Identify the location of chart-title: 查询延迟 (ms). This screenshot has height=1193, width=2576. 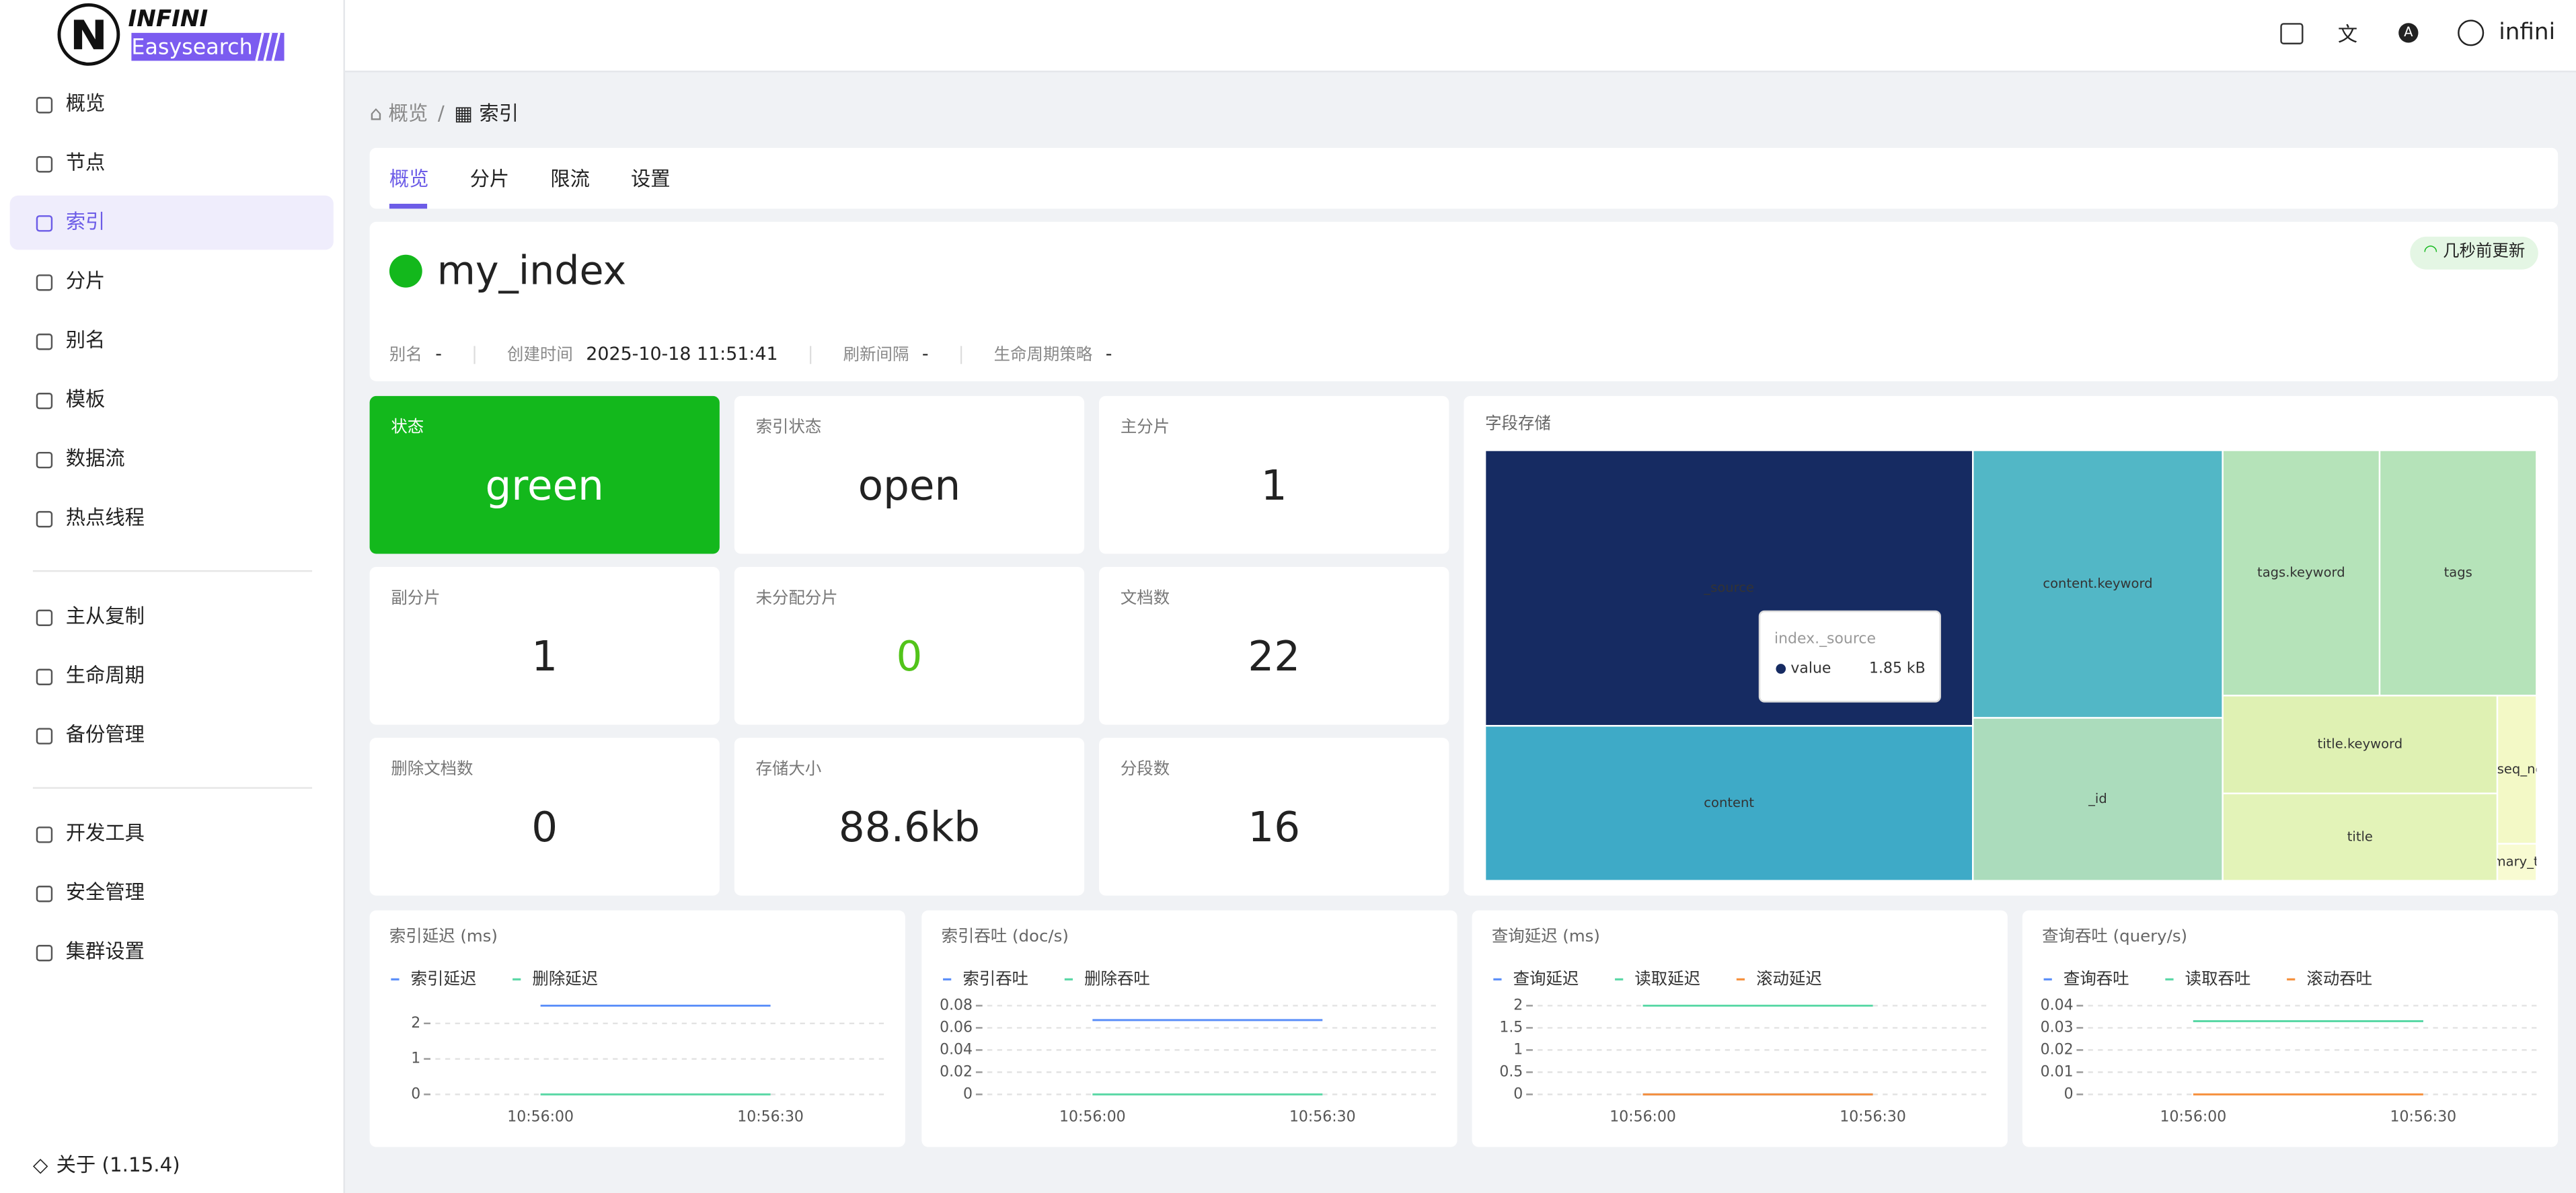
(1546, 936).